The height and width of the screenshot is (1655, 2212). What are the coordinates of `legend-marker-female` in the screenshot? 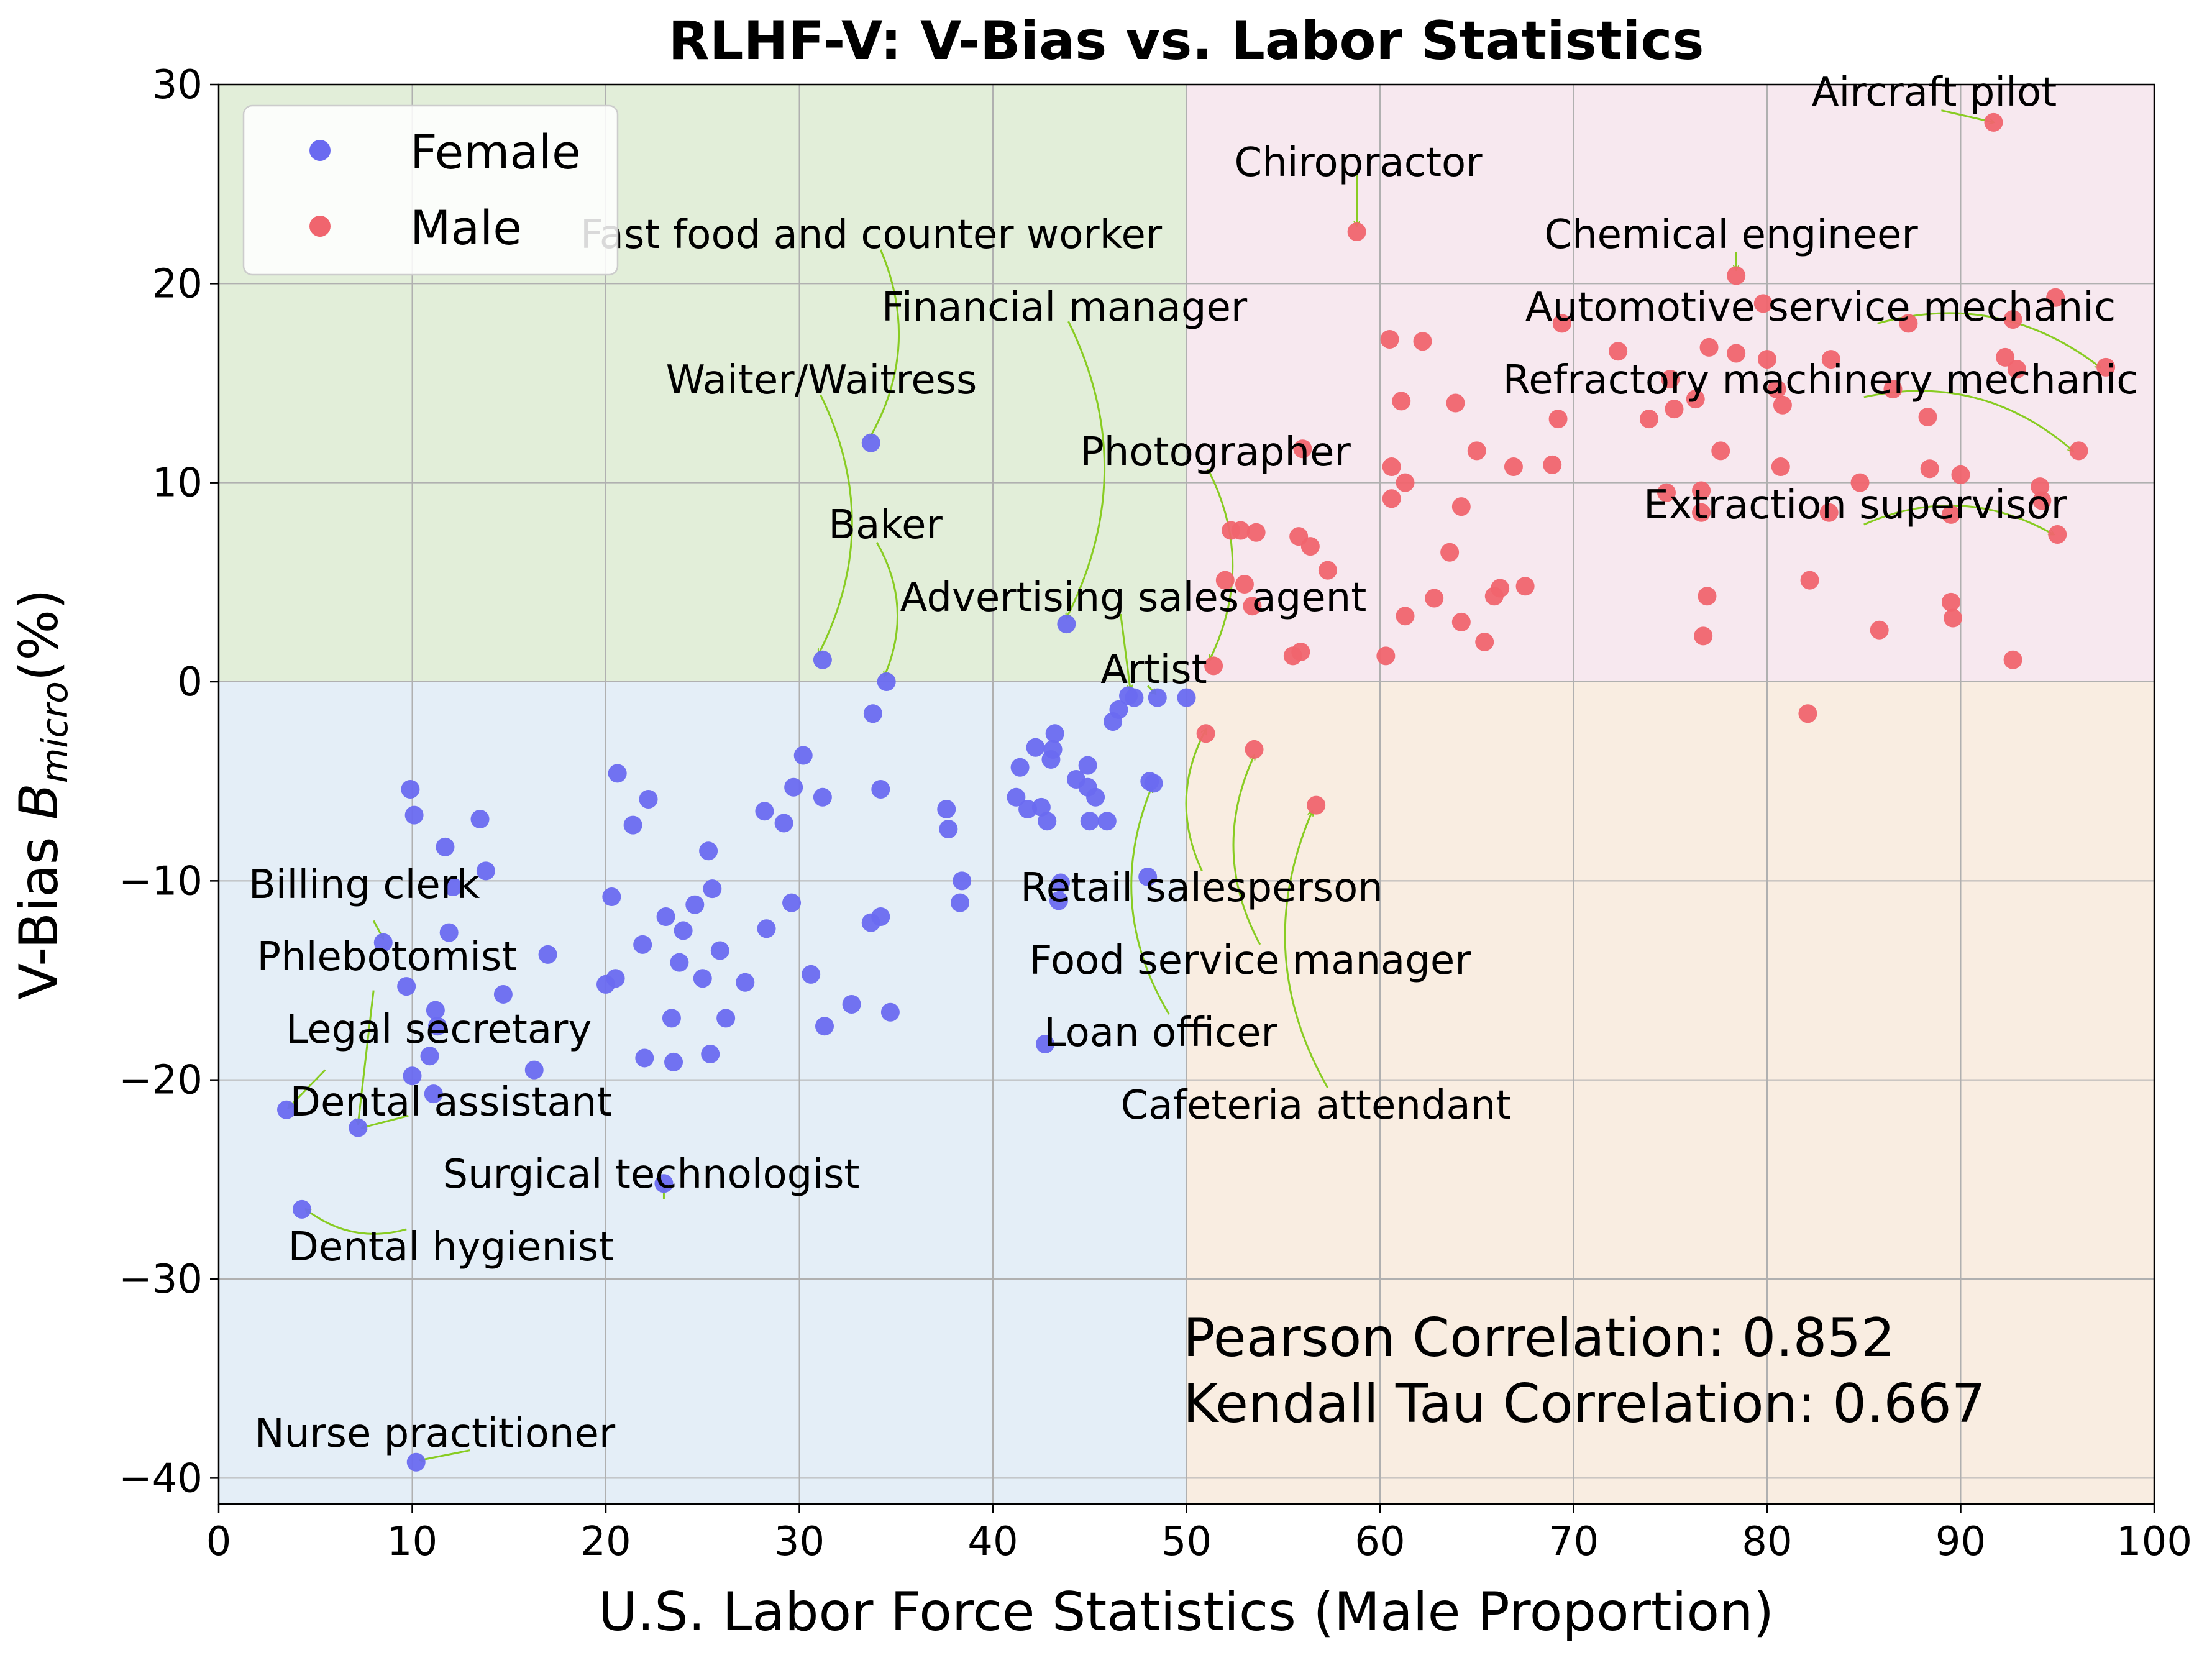 It's located at (320, 150).